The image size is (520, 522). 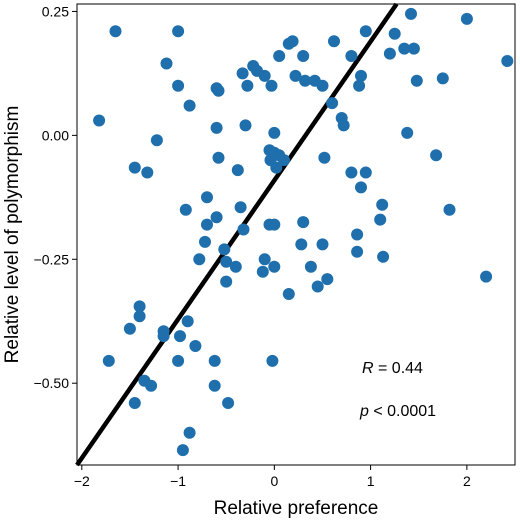 I want to click on y-tick-label: 0.00, so click(x=55, y=135).